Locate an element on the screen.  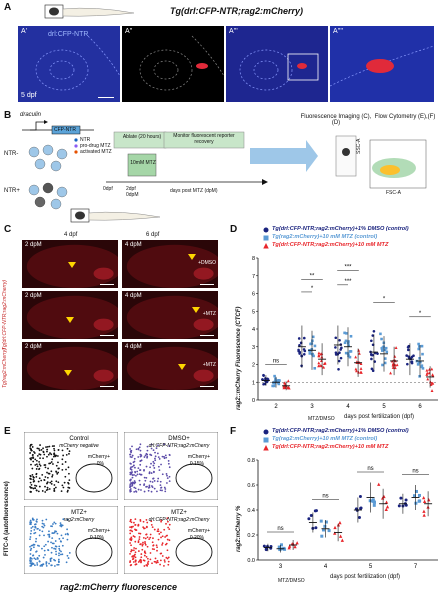
construct-box-label: CFP-NTR is located at coordinates (65, 130).